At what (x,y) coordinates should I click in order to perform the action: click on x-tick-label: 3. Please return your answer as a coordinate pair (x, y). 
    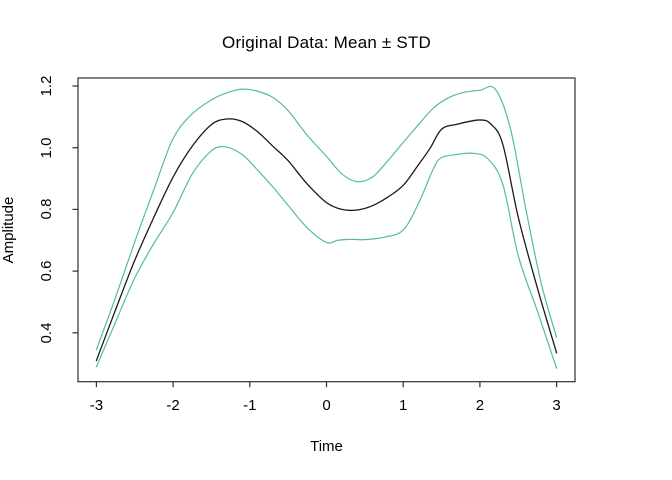
    Looking at the image, I should click on (556, 405).